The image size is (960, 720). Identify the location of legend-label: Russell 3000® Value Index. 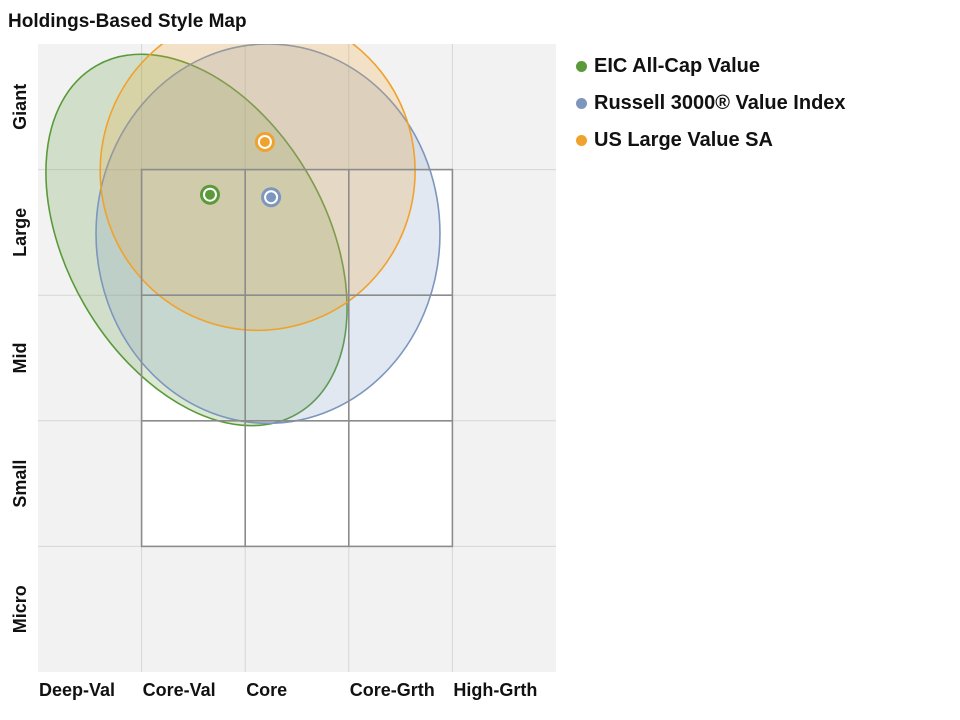
(720, 103).